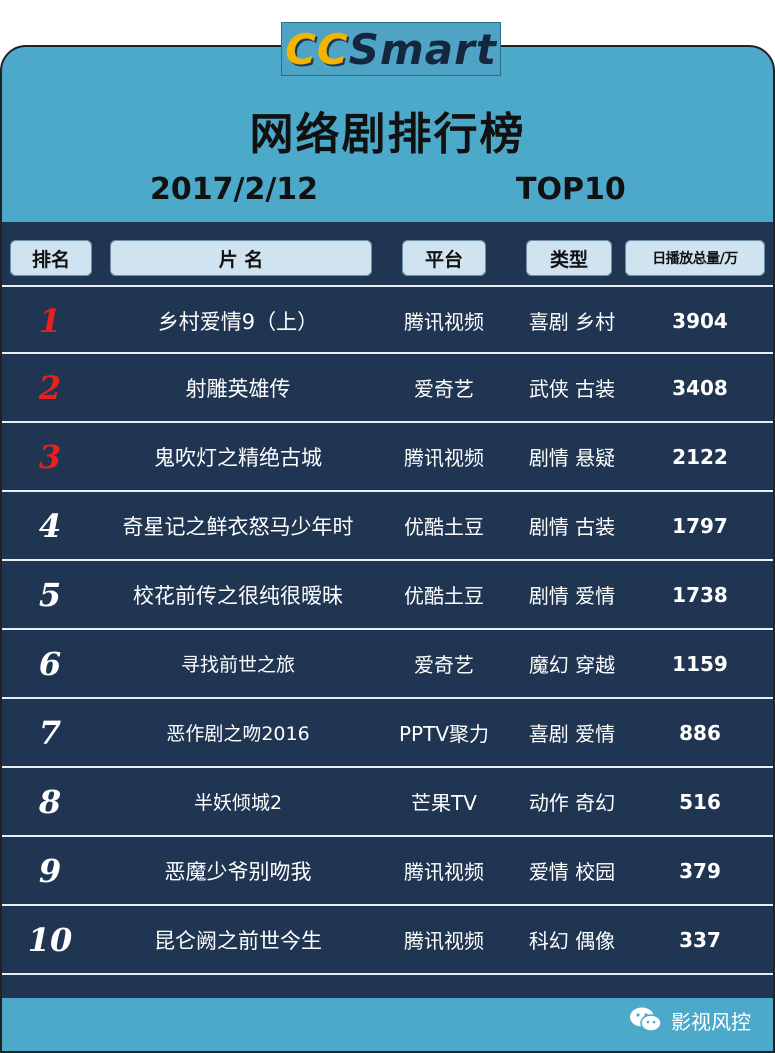 The image size is (775, 1053). I want to click on rank-number: 10, so click(50, 939).